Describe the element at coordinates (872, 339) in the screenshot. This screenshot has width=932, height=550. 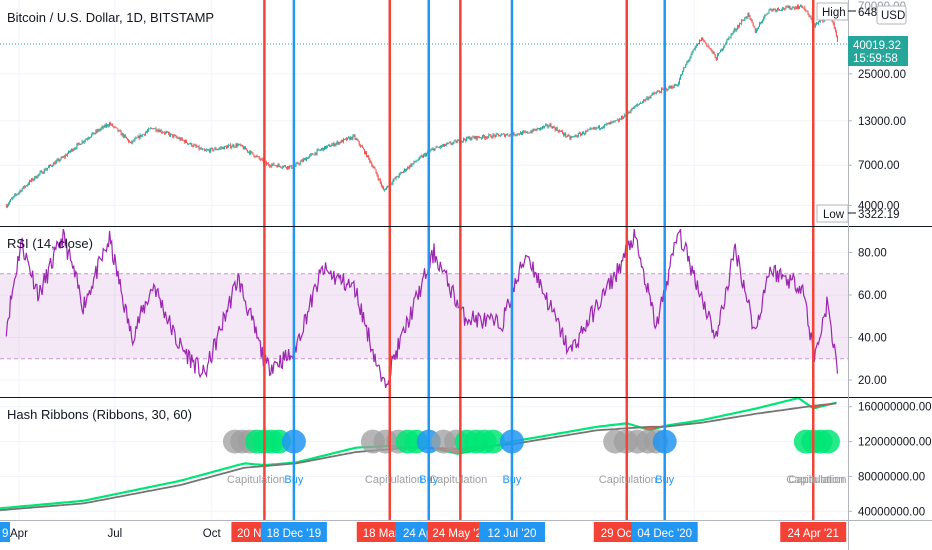
I see `rsi-tick-label: 40.00` at that location.